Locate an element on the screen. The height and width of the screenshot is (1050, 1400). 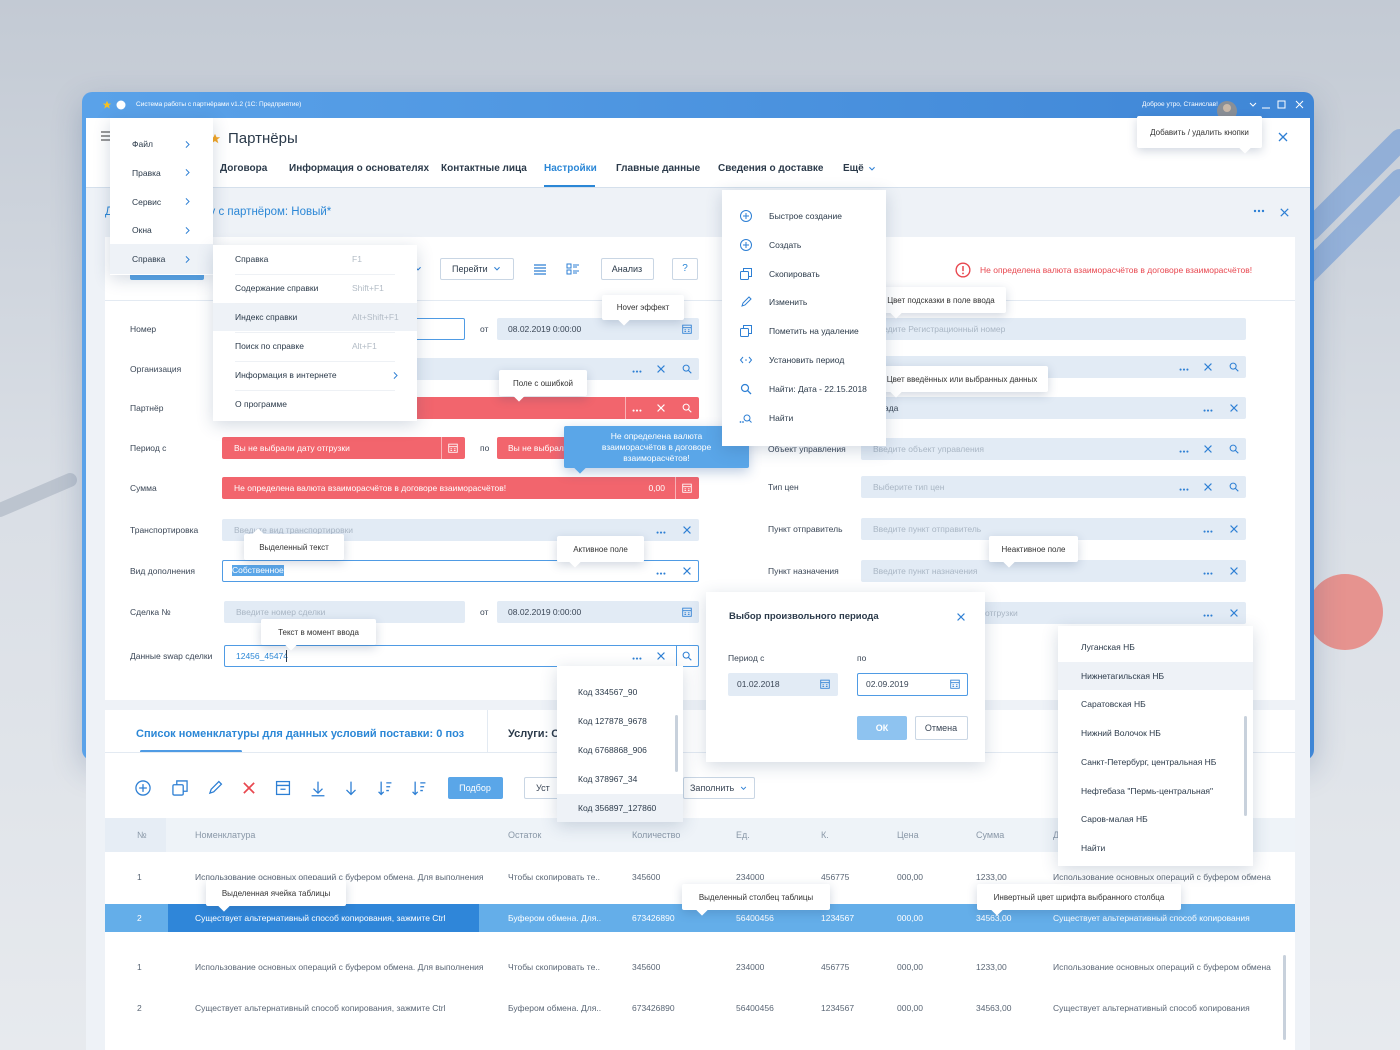
icon-alert-part is located at coordinates (963, 270).